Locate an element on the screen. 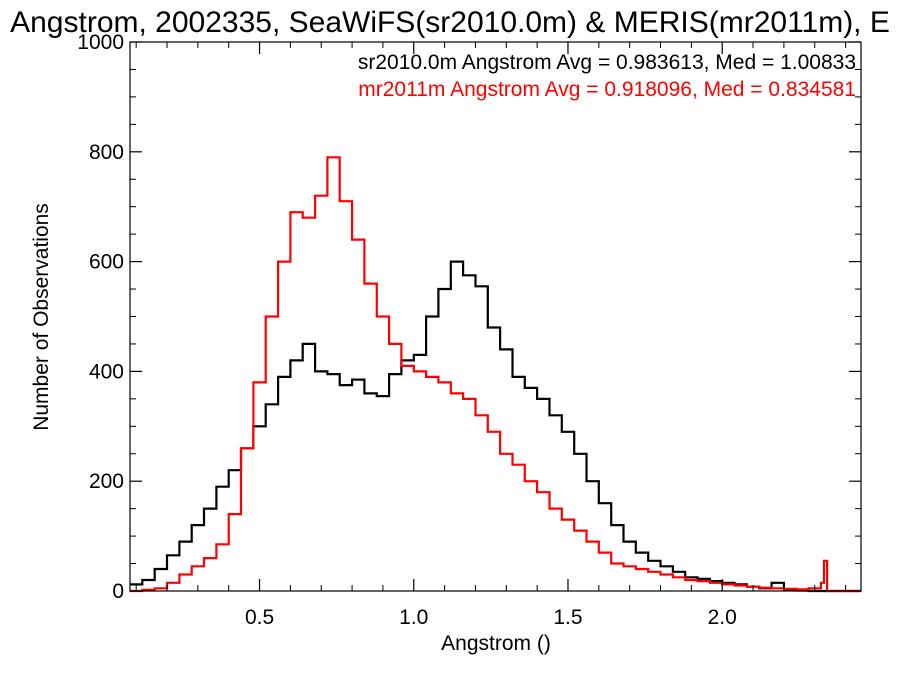  y-tick-label: 200 is located at coordinates (106, 481).